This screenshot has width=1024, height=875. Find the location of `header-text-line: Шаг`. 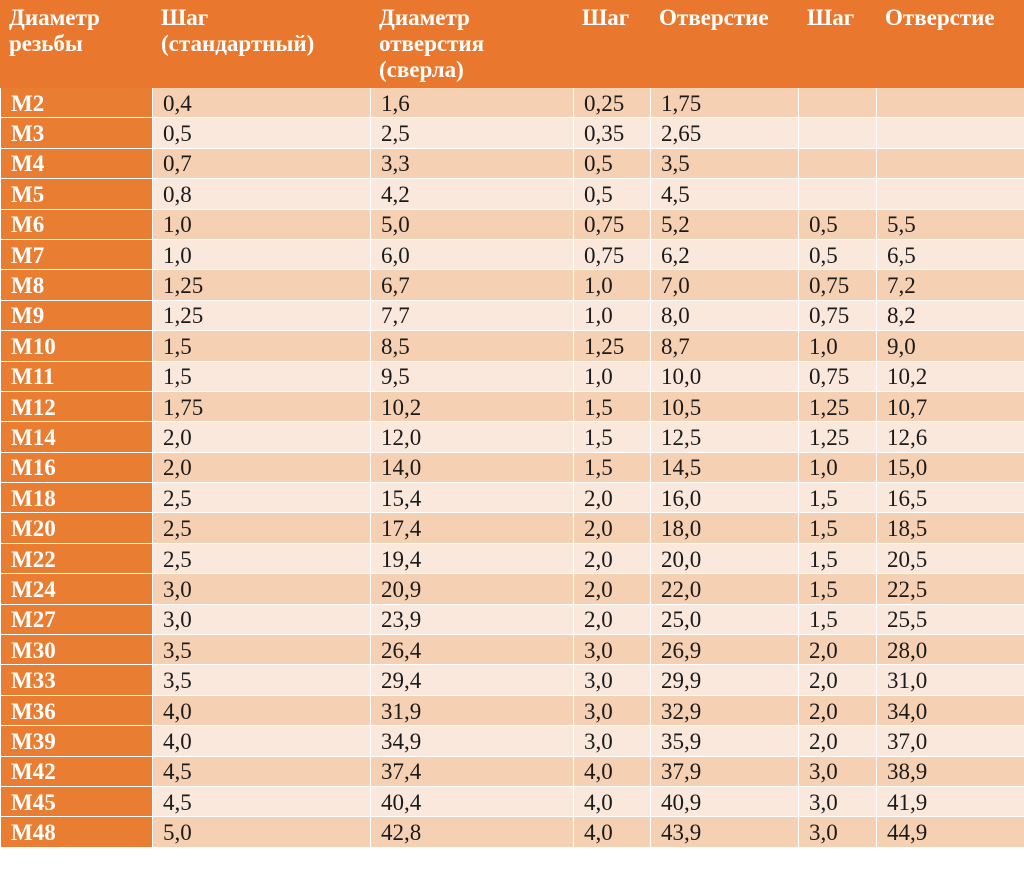

header-text-line: Шаг is located at coordinates (185, 17).